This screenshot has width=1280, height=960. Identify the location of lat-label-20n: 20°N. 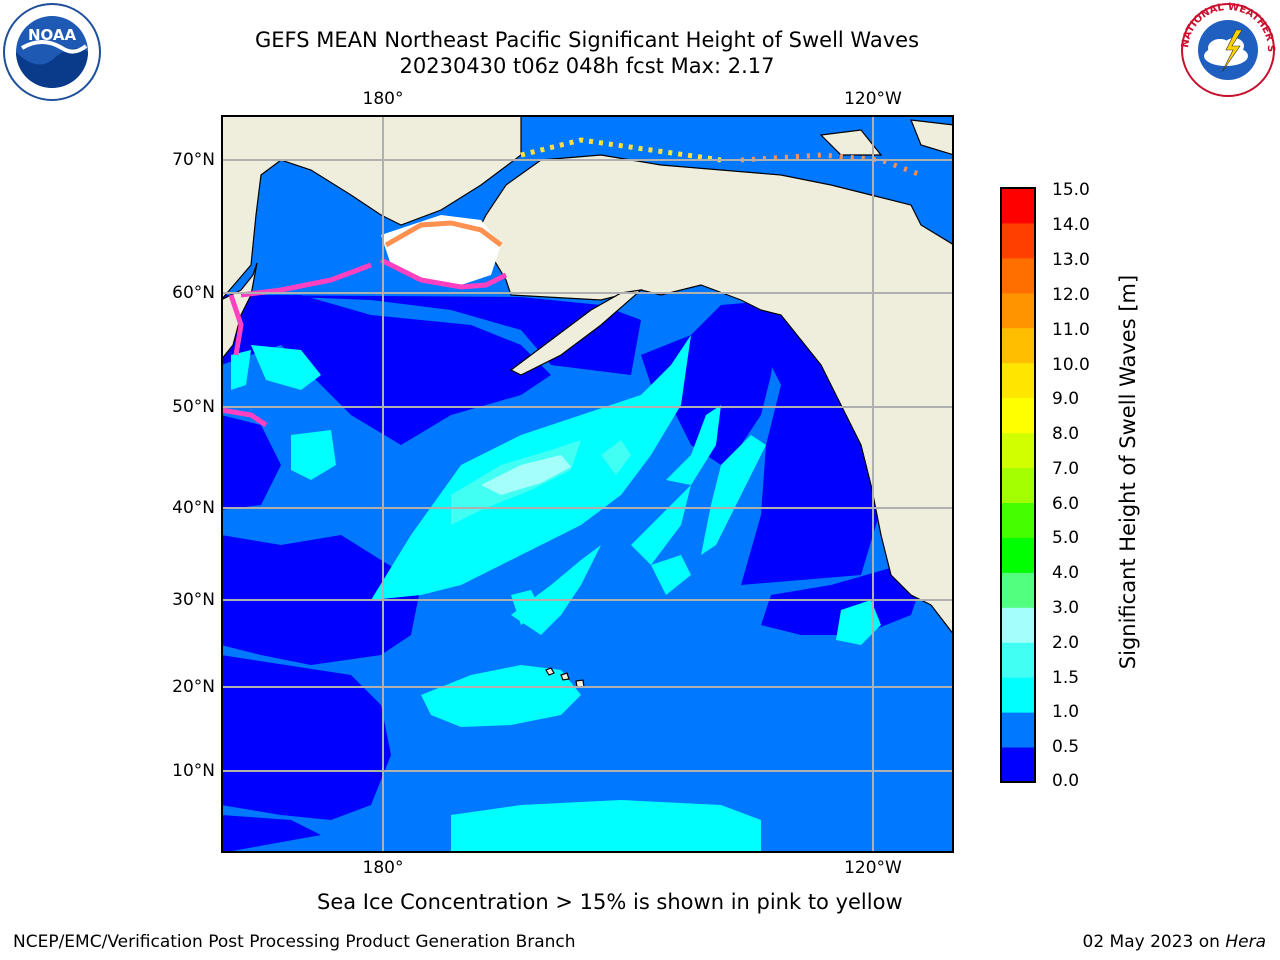
(193, 687).